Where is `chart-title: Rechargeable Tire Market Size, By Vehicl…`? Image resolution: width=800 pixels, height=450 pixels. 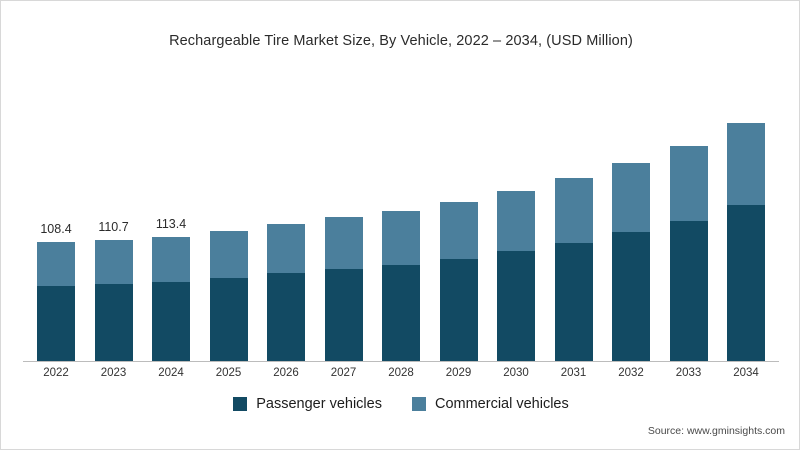 chart-title: Rechargeable Tire Market Size, By Vehicl… is located at coordinates (401, 41).